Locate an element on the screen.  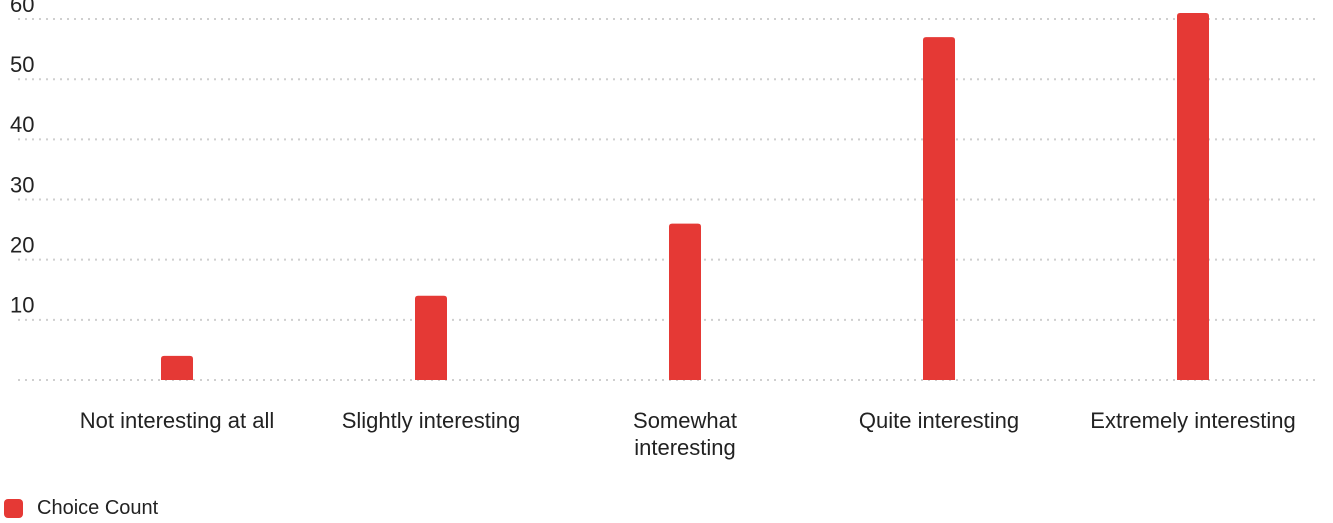
y-tick-label: 20 is located at coordinates (22, 244).